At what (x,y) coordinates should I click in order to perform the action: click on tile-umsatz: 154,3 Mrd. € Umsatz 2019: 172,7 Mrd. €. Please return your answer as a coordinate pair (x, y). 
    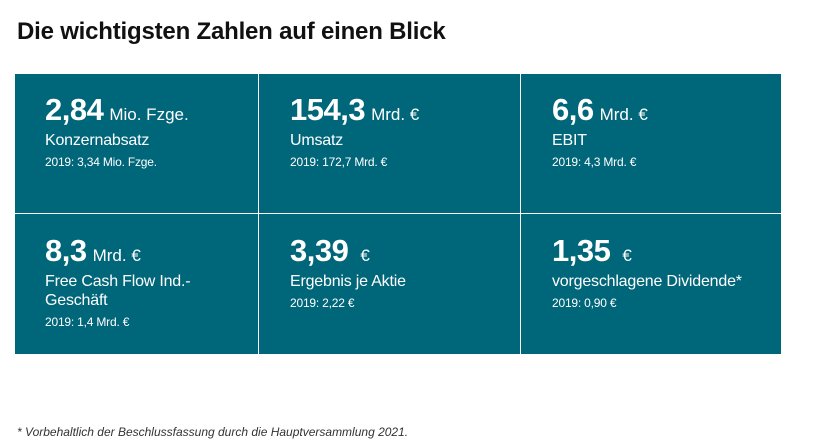
    Looking at the image, I should click on (389, 143).